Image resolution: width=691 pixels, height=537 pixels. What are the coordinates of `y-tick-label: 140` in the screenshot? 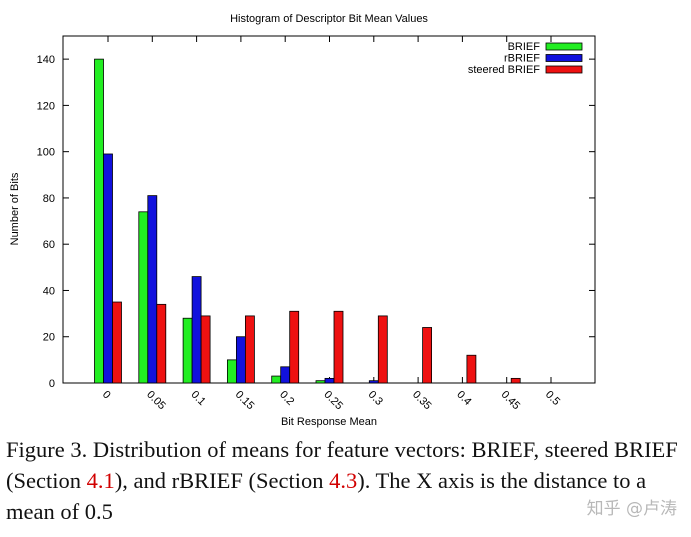 It's located at (46, 60).